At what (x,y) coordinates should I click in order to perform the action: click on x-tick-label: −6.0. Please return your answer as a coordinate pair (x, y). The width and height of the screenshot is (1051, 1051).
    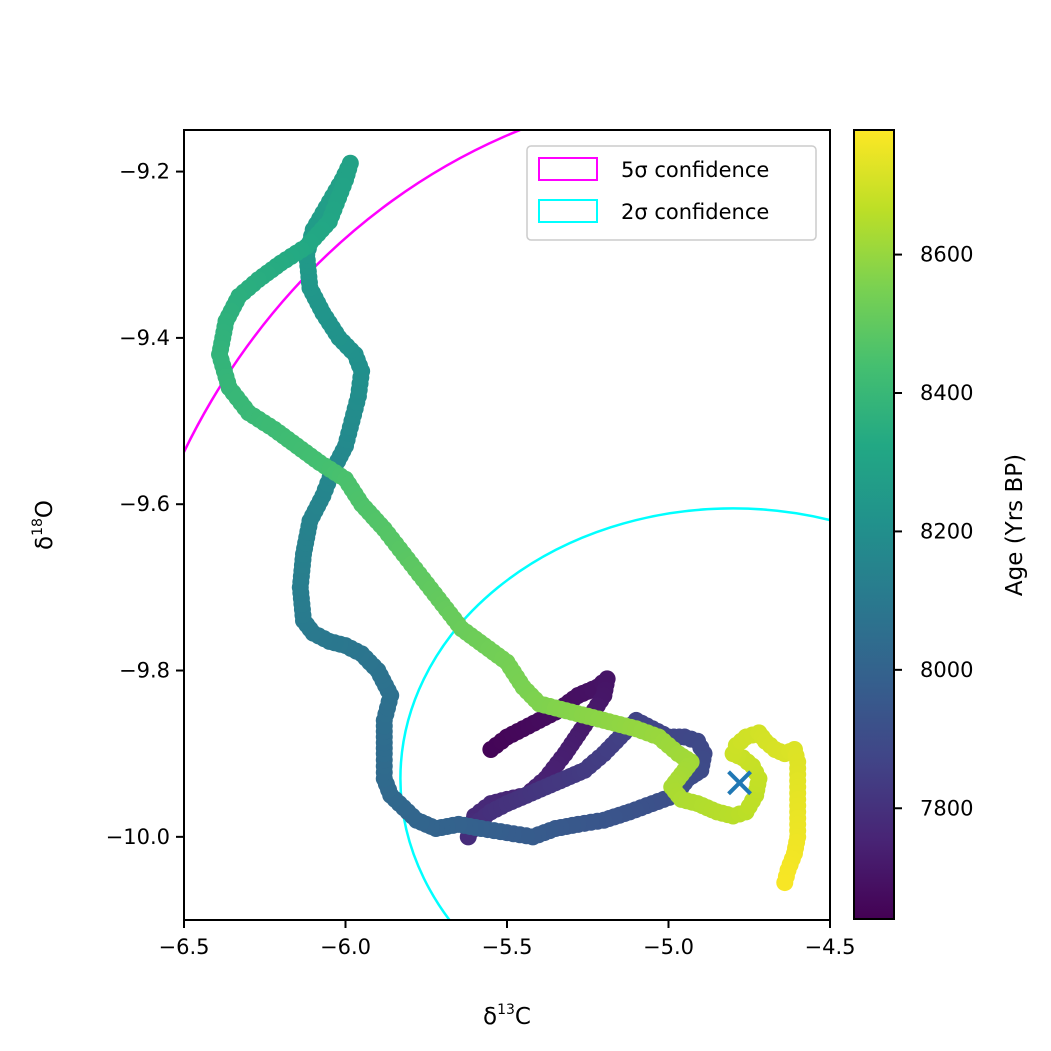
    Looking at the image, I should click on (345, 947).